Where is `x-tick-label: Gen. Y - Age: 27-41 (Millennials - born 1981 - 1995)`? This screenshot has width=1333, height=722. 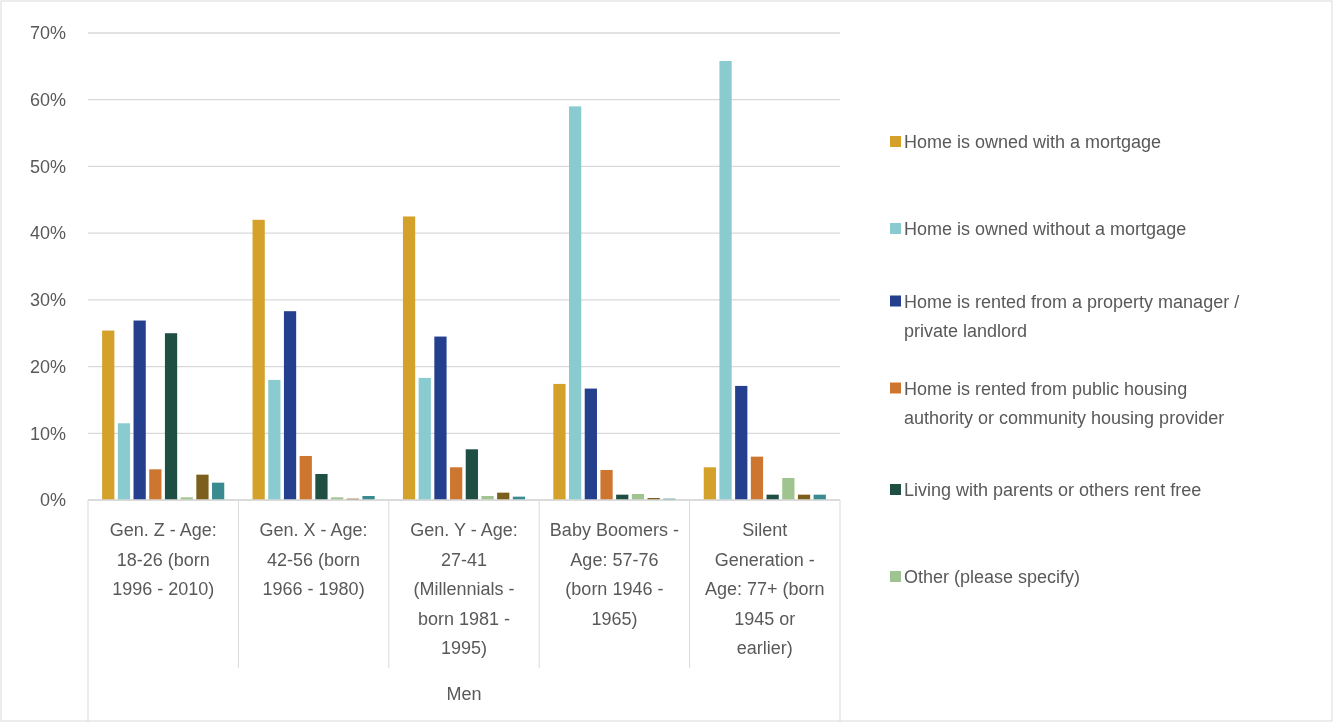 x-tick-label: Gen. Y - Age: 27-41 (Millennials - born 1981 - 1995) is located at coordinates (464, 589).